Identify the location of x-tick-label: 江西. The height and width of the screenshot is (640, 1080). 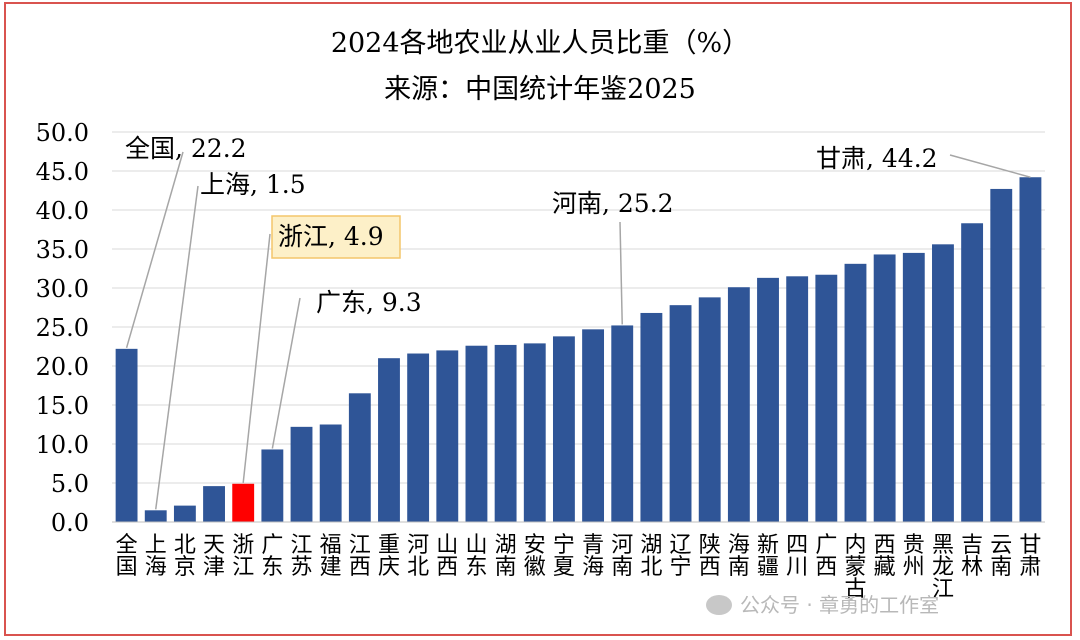
(360, 556).